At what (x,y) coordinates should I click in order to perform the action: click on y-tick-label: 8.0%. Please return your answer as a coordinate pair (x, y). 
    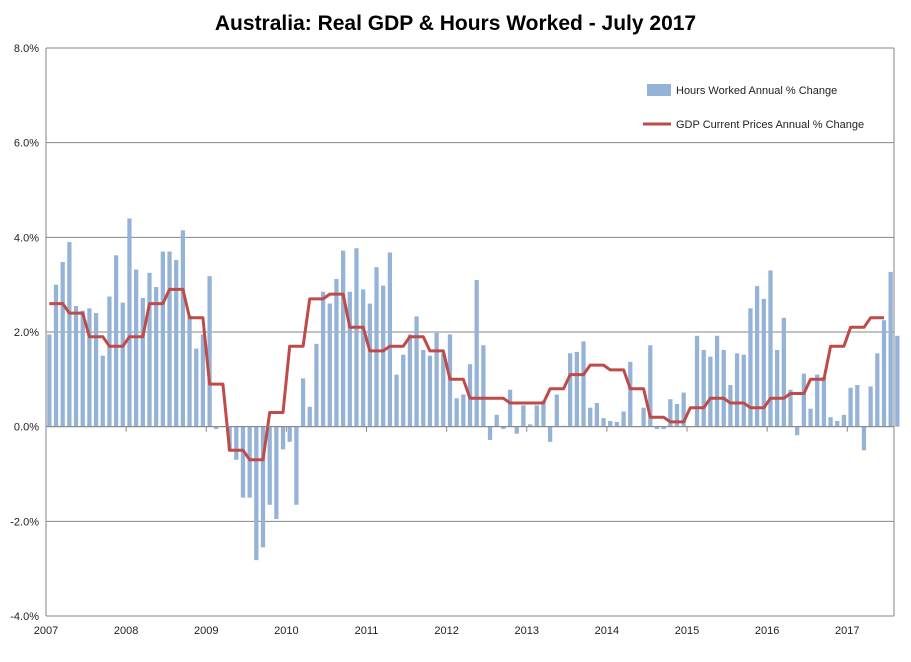
    Looking at the image, I should click on (26, 49).